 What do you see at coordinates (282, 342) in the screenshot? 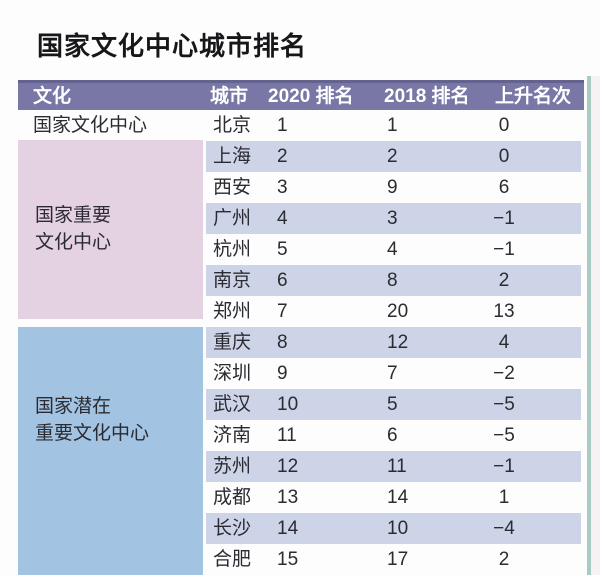
I see `cell-rank-2020: 8` at bounding box center [282, 342].